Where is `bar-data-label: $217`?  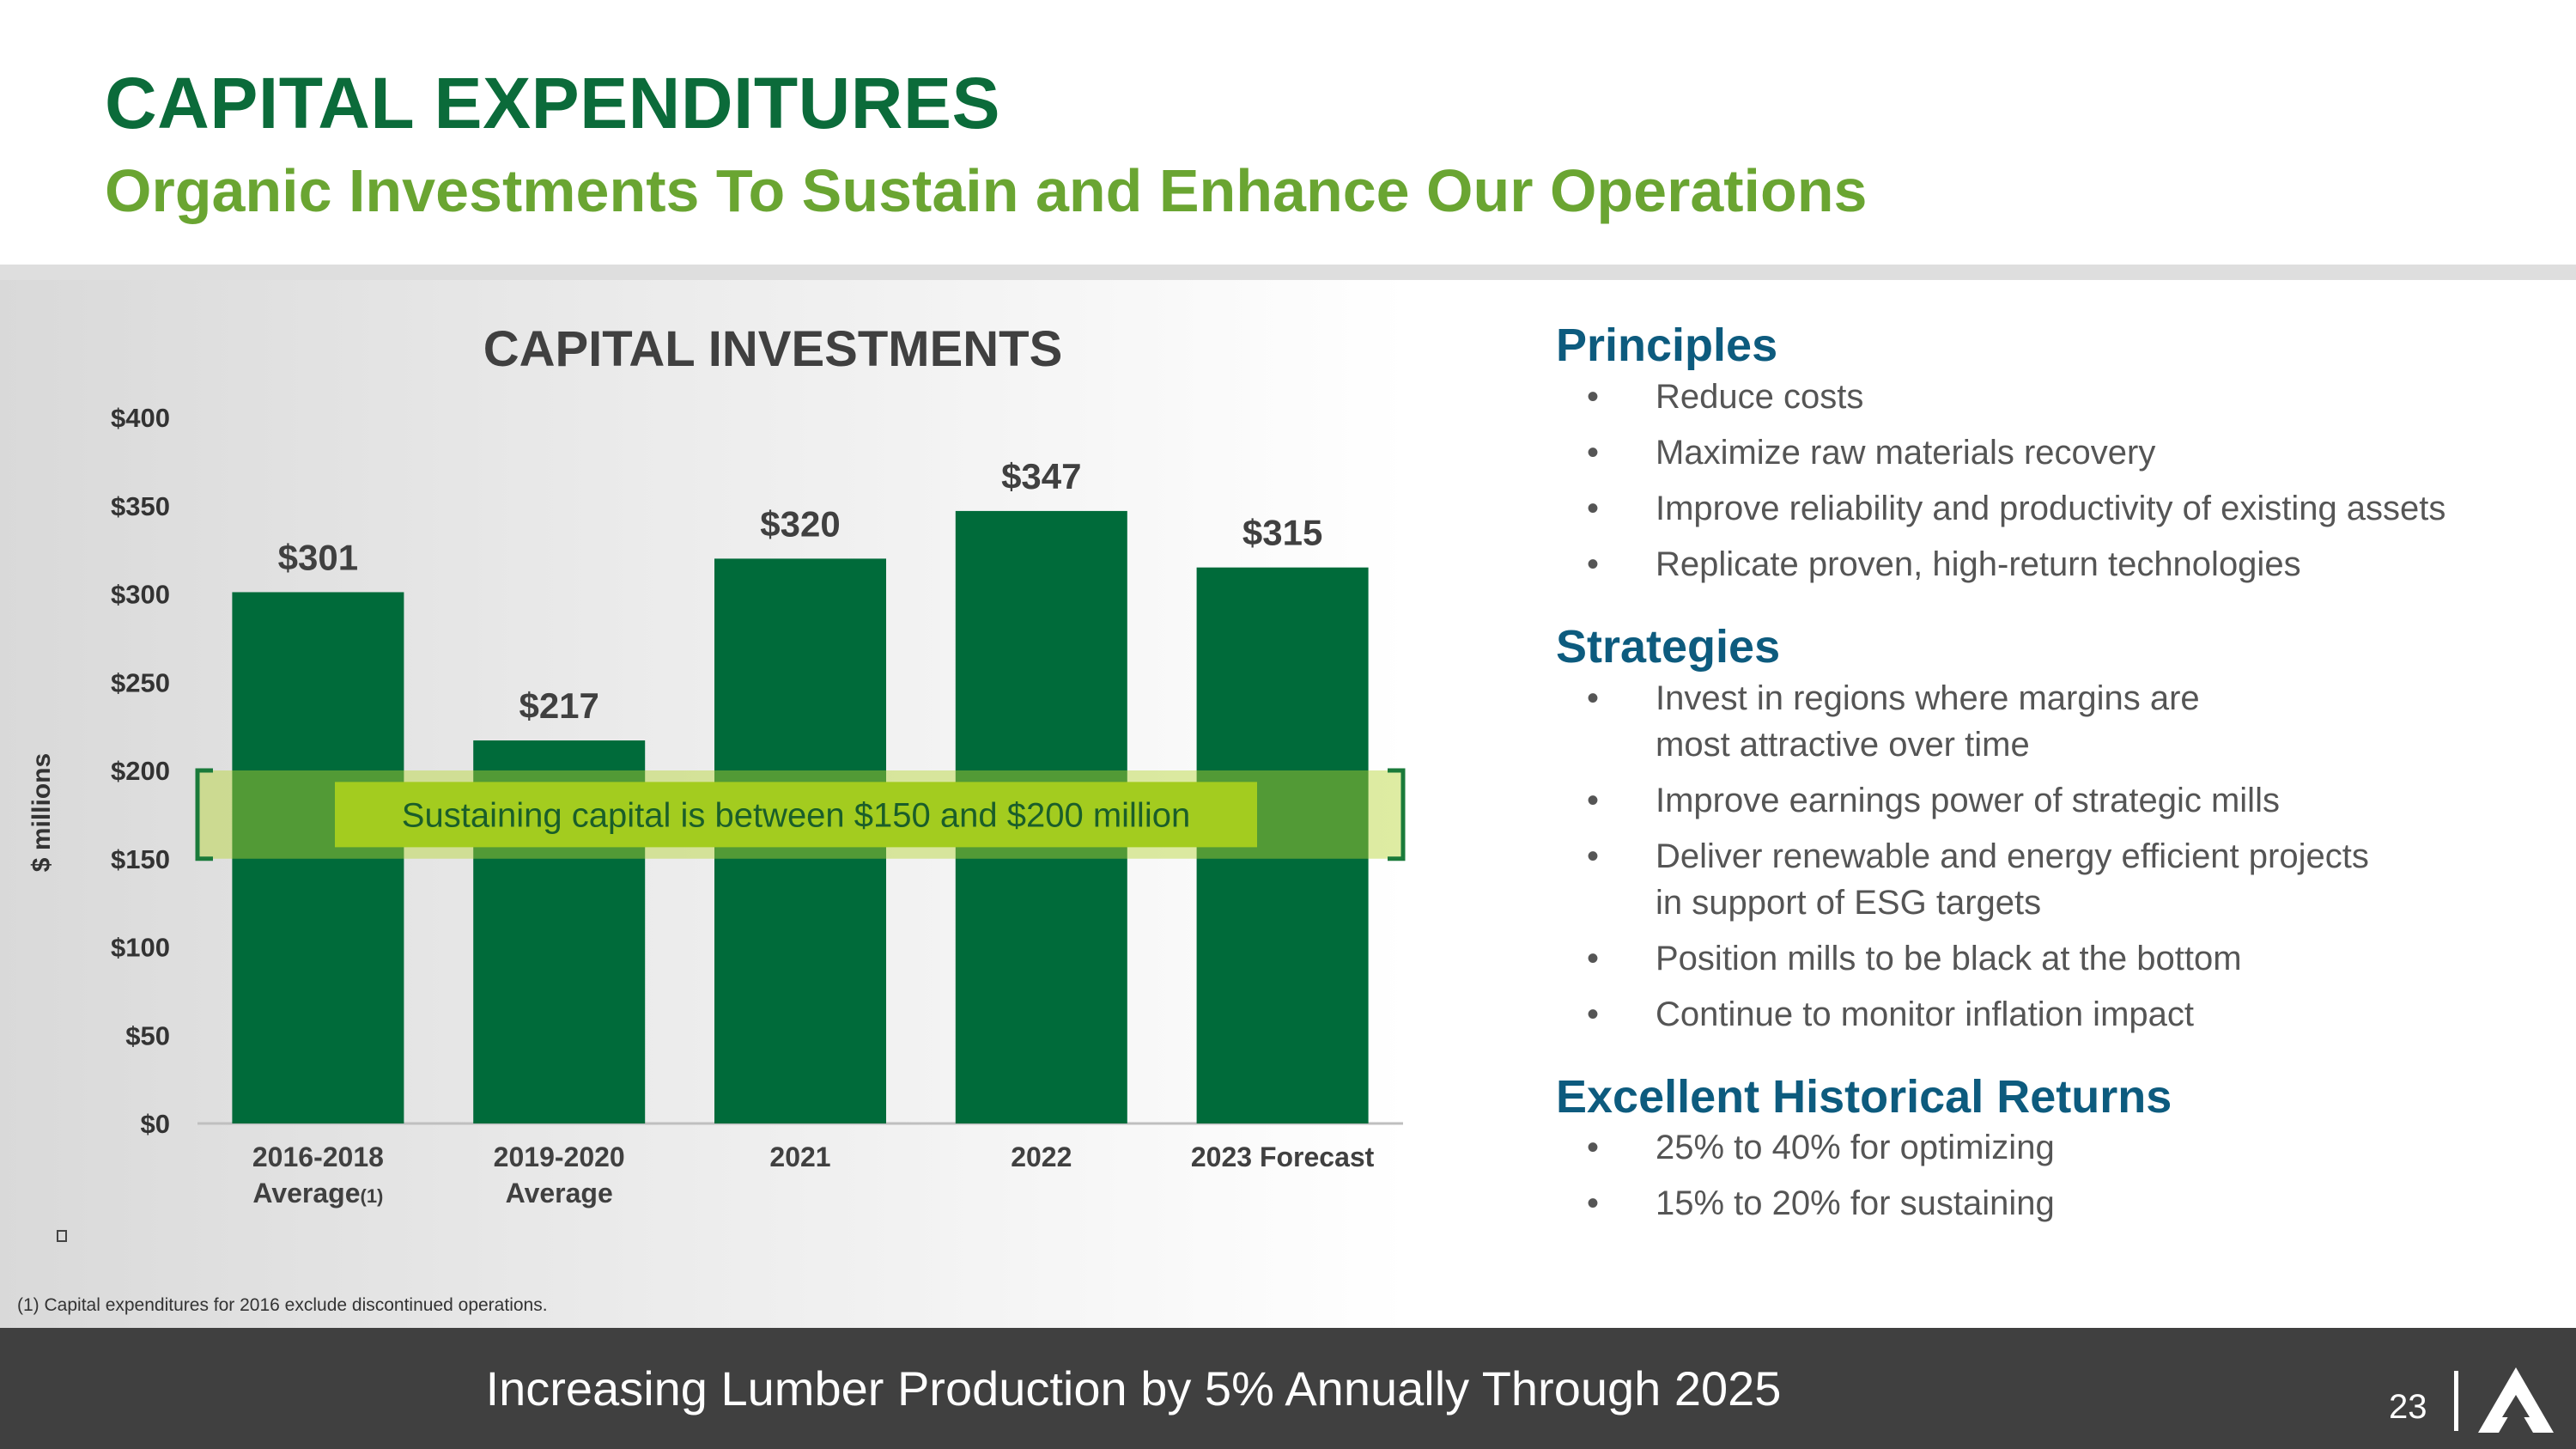 bar-data-label: $217 is located at coordinates (558, 705).